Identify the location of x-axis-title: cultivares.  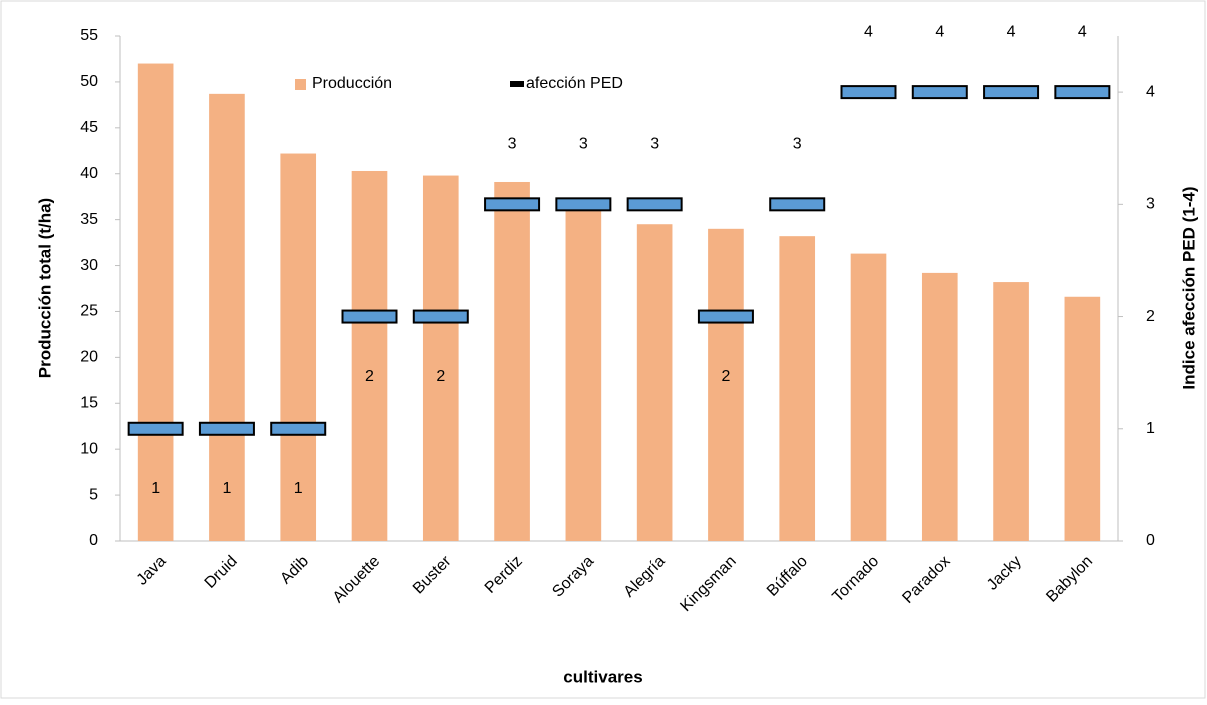
(602, 676).